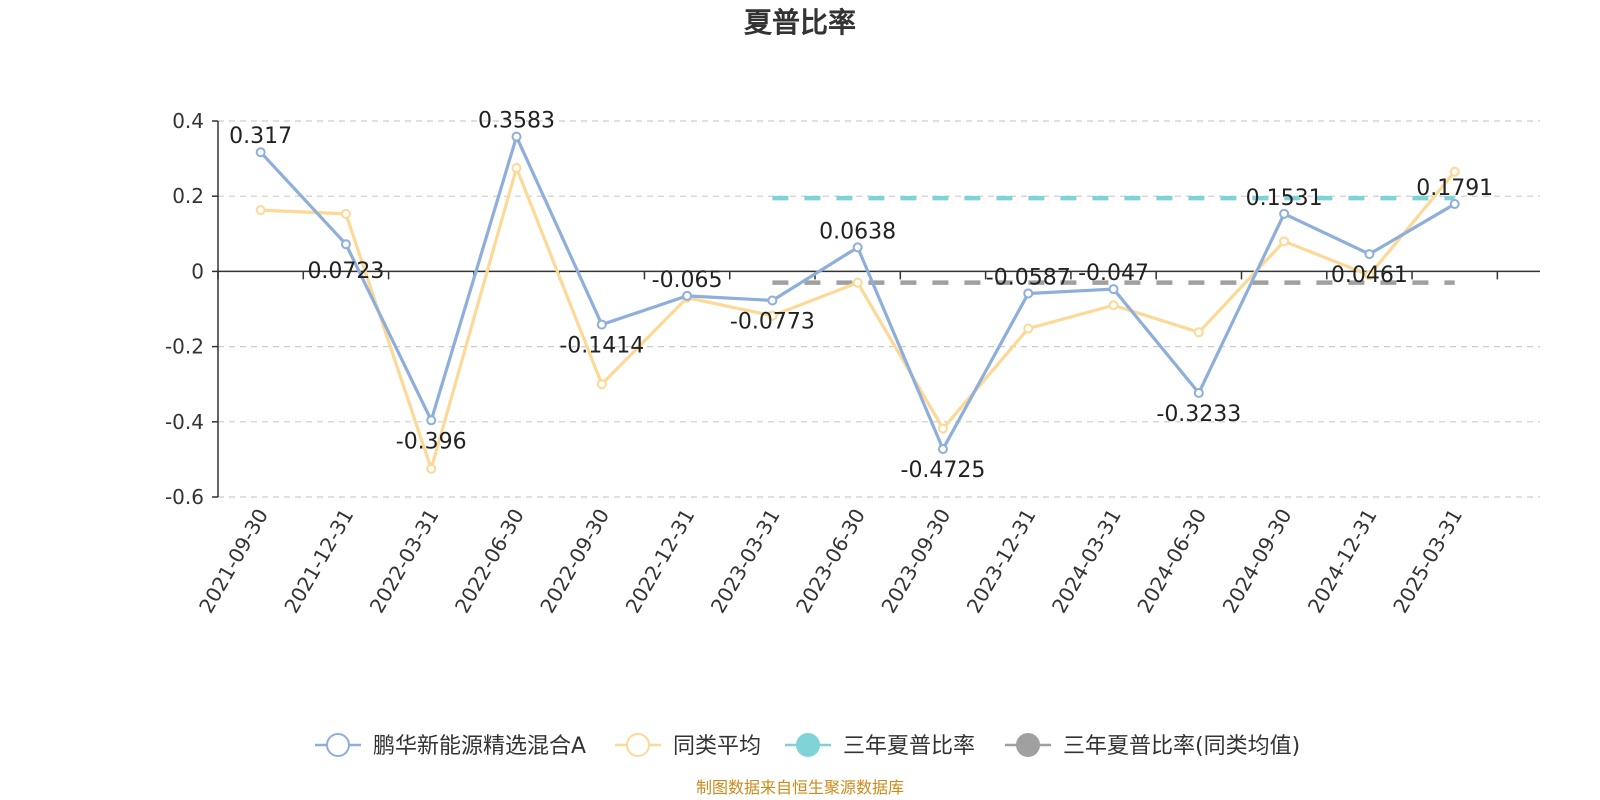  I want to click on legend-label: 鹏华新能源精选混合A, so click(479, 746).